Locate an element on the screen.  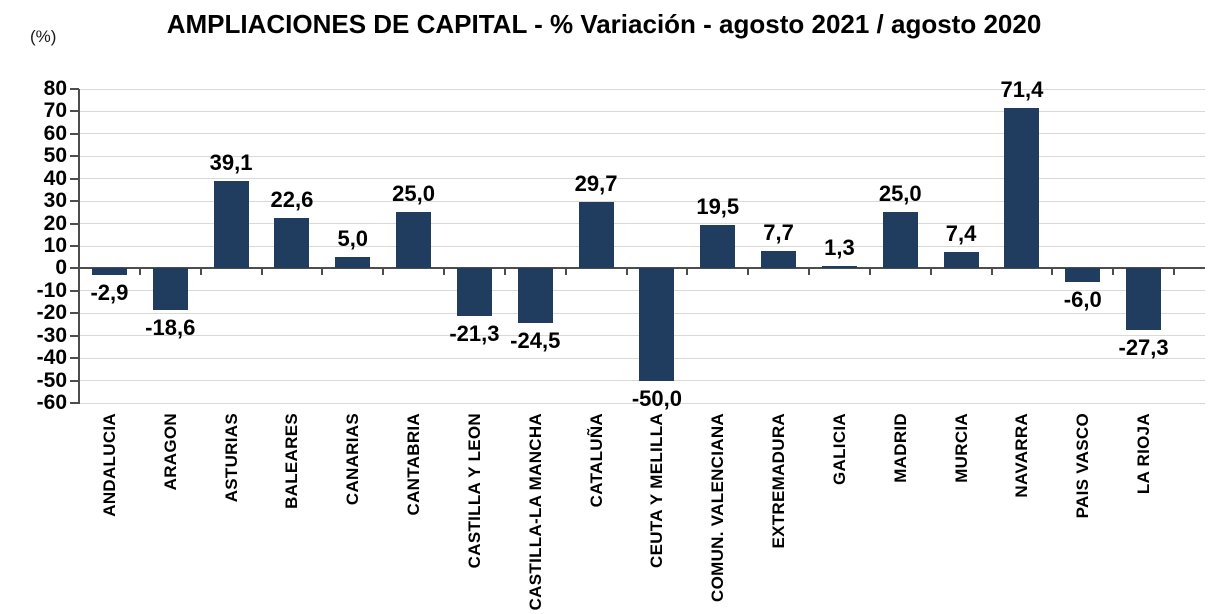
bar-value-label: 25,0 is located at coordinates (900, 194).